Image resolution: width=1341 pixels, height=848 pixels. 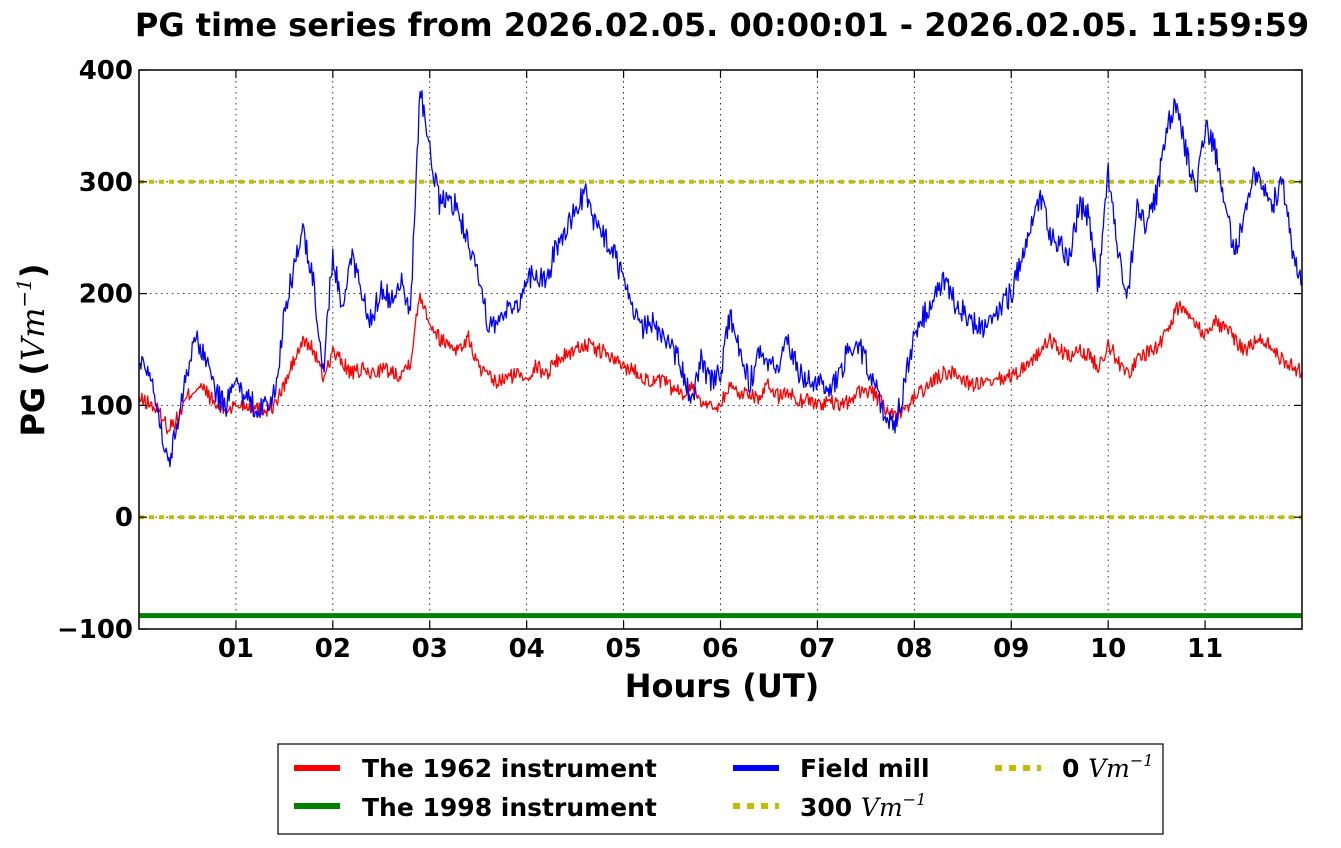 I want to click on legend-label-0: 0 Vm−1, so click(x=1107, y=767).